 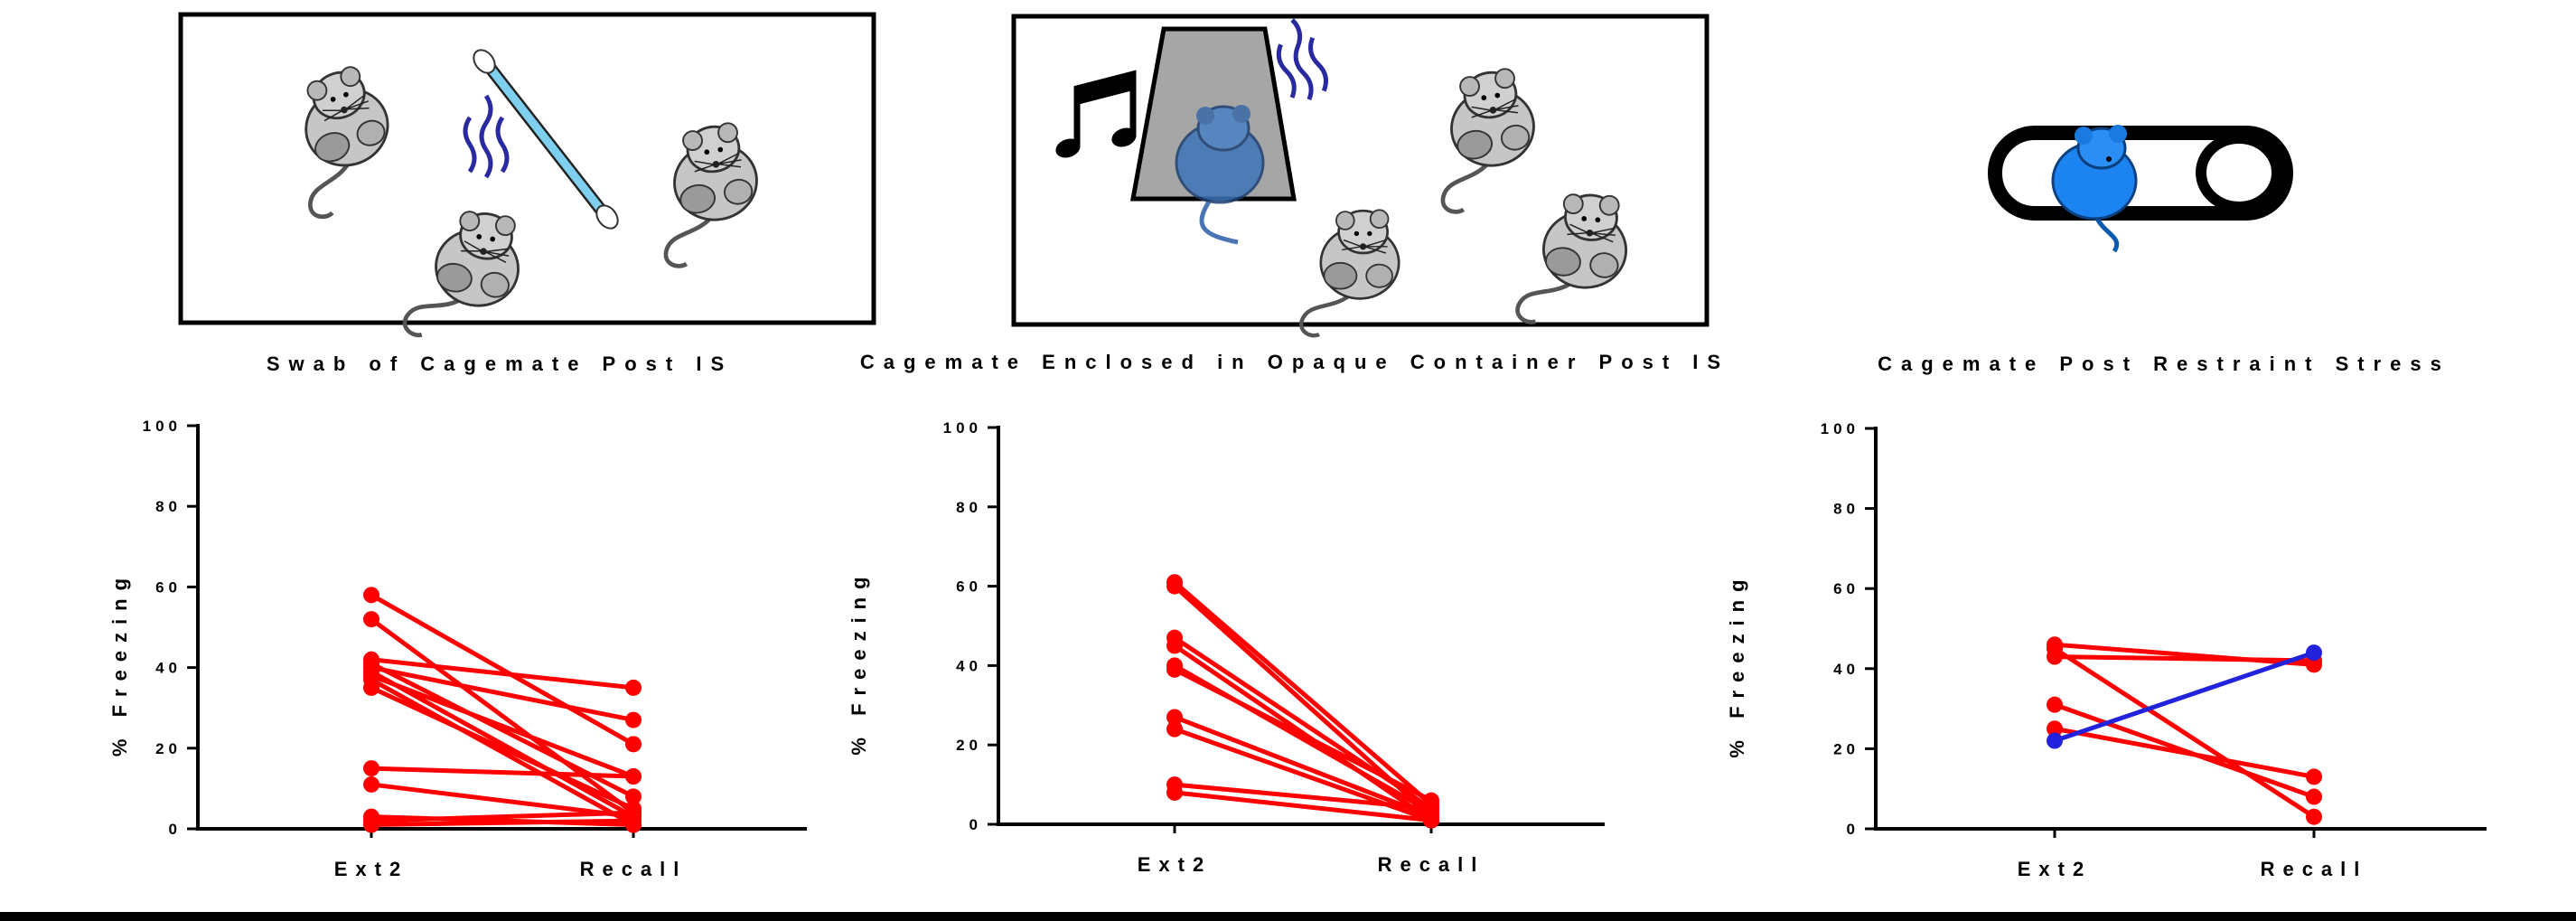 What do you see at coordinates (1096, 114) in the screenshot?
I see `music-note-icon` at bounding box center [1096, 114].